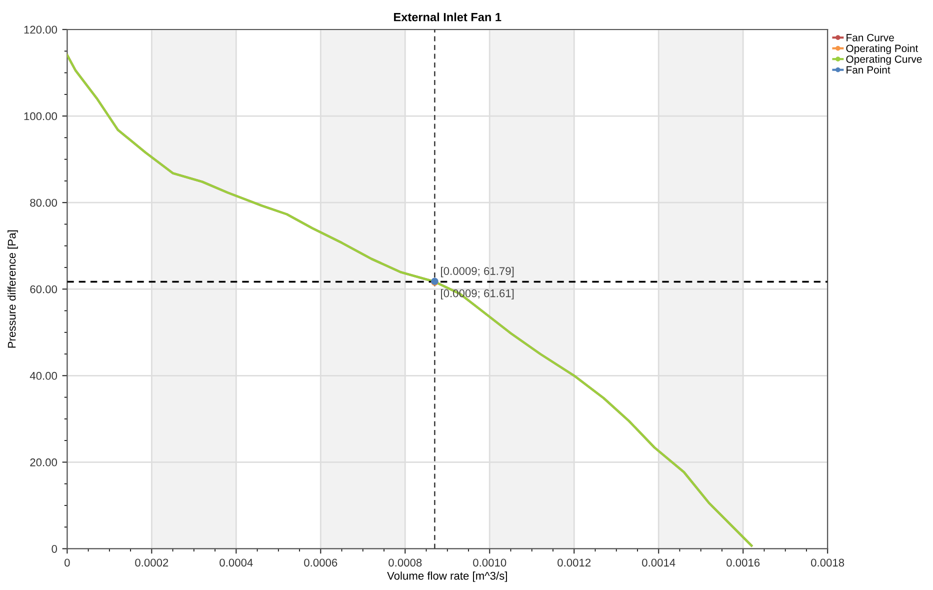 The height and width of the screenshot is (590, 933). Describe the element at coordinates (55, 548) in the screenshot. I see `y-tick-label: 0` at that location.